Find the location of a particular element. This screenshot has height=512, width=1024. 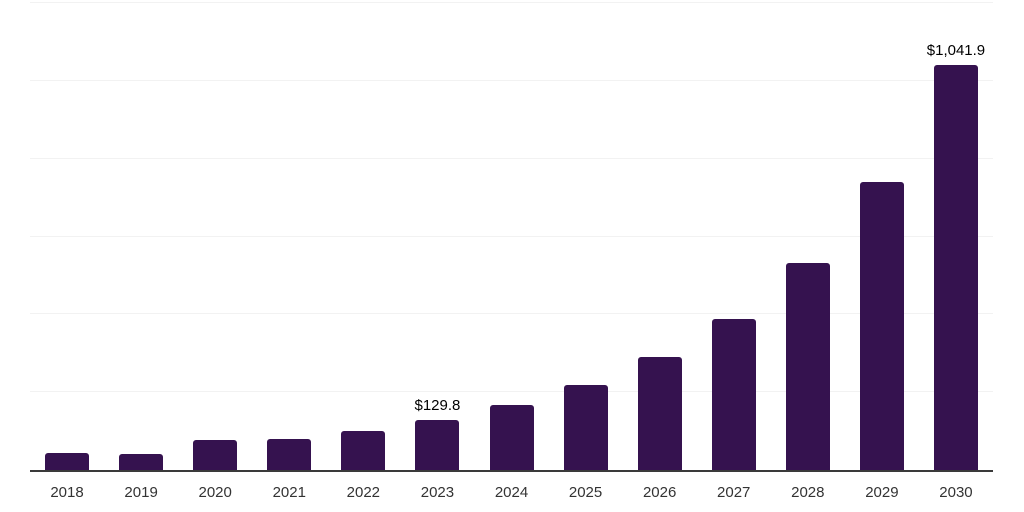

x-tick-2024: 2024 is located at coordinates (511, 492).